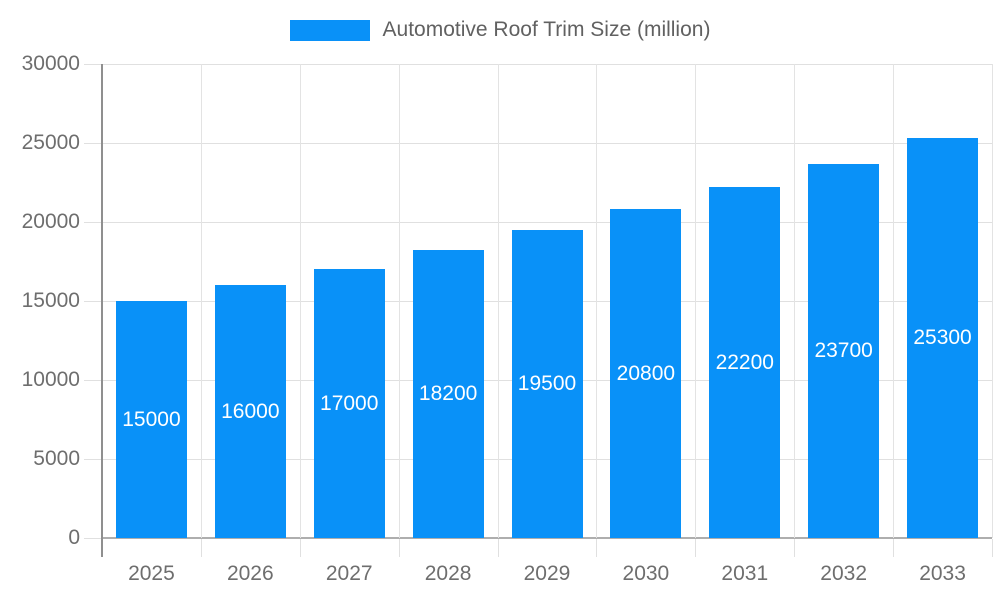  Describe the element at coordinates (844, 573) in the screenshot. I see `x-axis-tick-label: 2032` at that location.